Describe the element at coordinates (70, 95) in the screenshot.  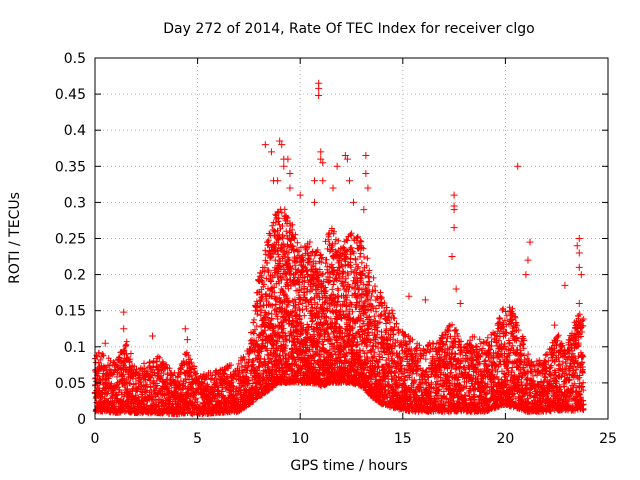
I see `y-tick-label: 0.45` at that location.